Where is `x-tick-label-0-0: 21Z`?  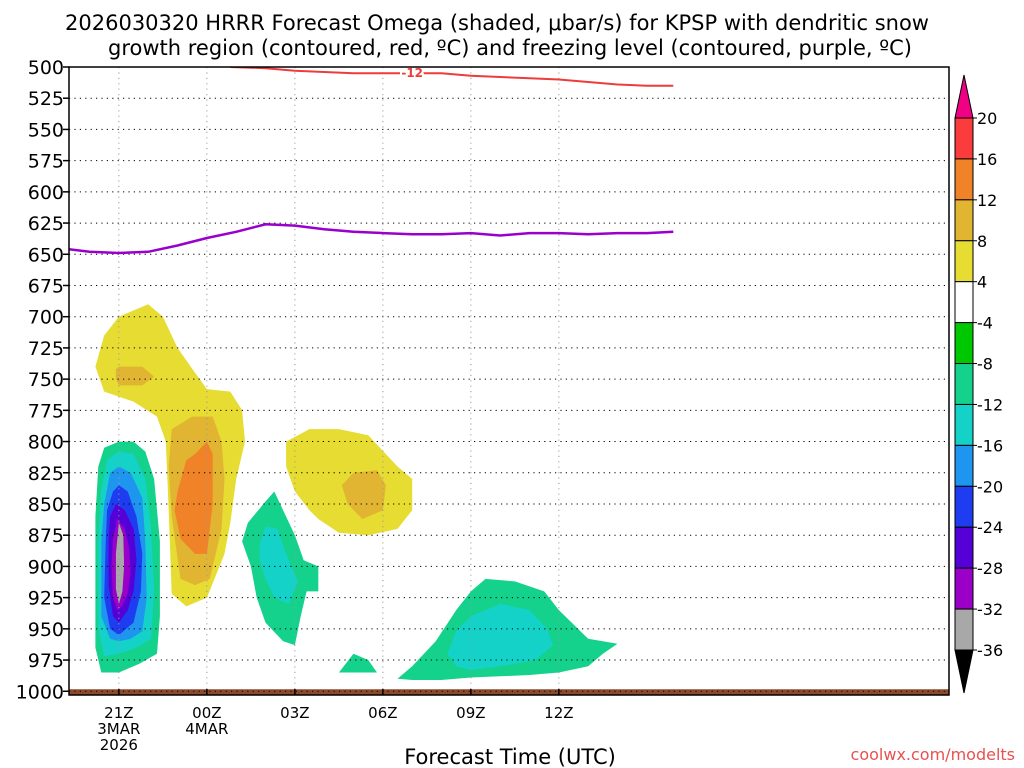
x-tick-label-0-0: 21Z is located at coordinates (118, 713).